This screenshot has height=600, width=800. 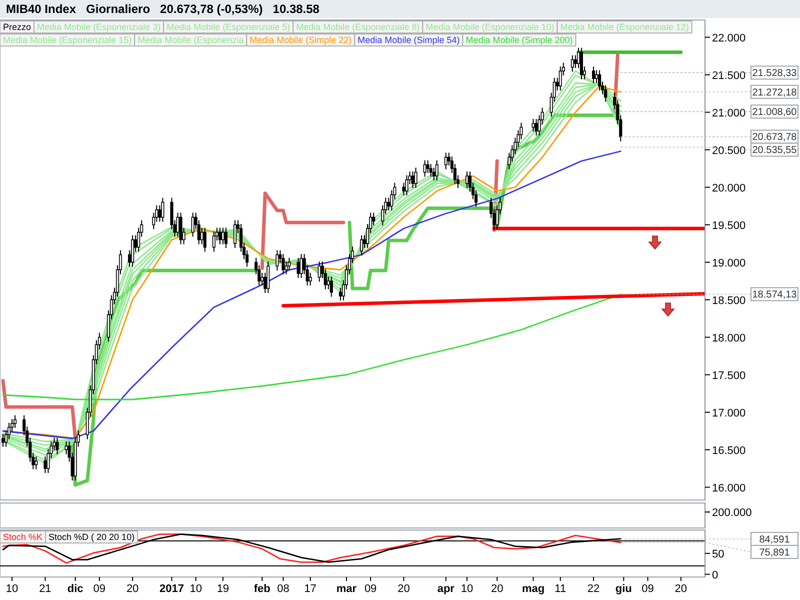 What do you see at coordinates (775, 295) in the screenshot?
I see `annotation: 18.574,13` at bounding box center [775, 295].